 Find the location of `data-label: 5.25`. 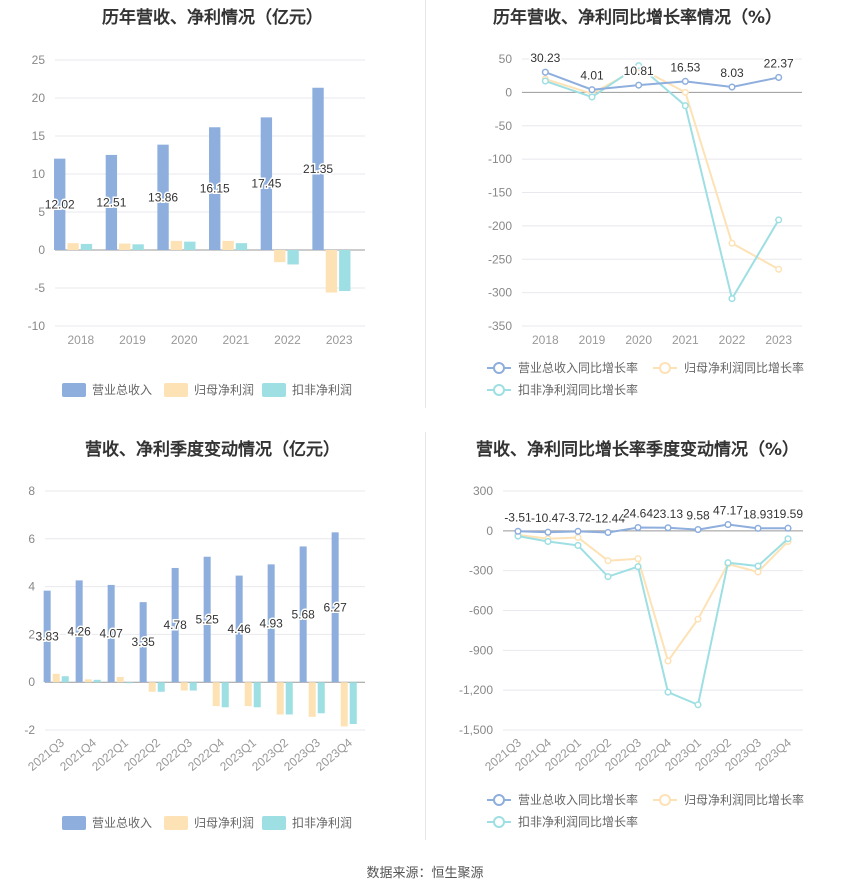

data-label: 5.25 is located at coordinates (207, 619).